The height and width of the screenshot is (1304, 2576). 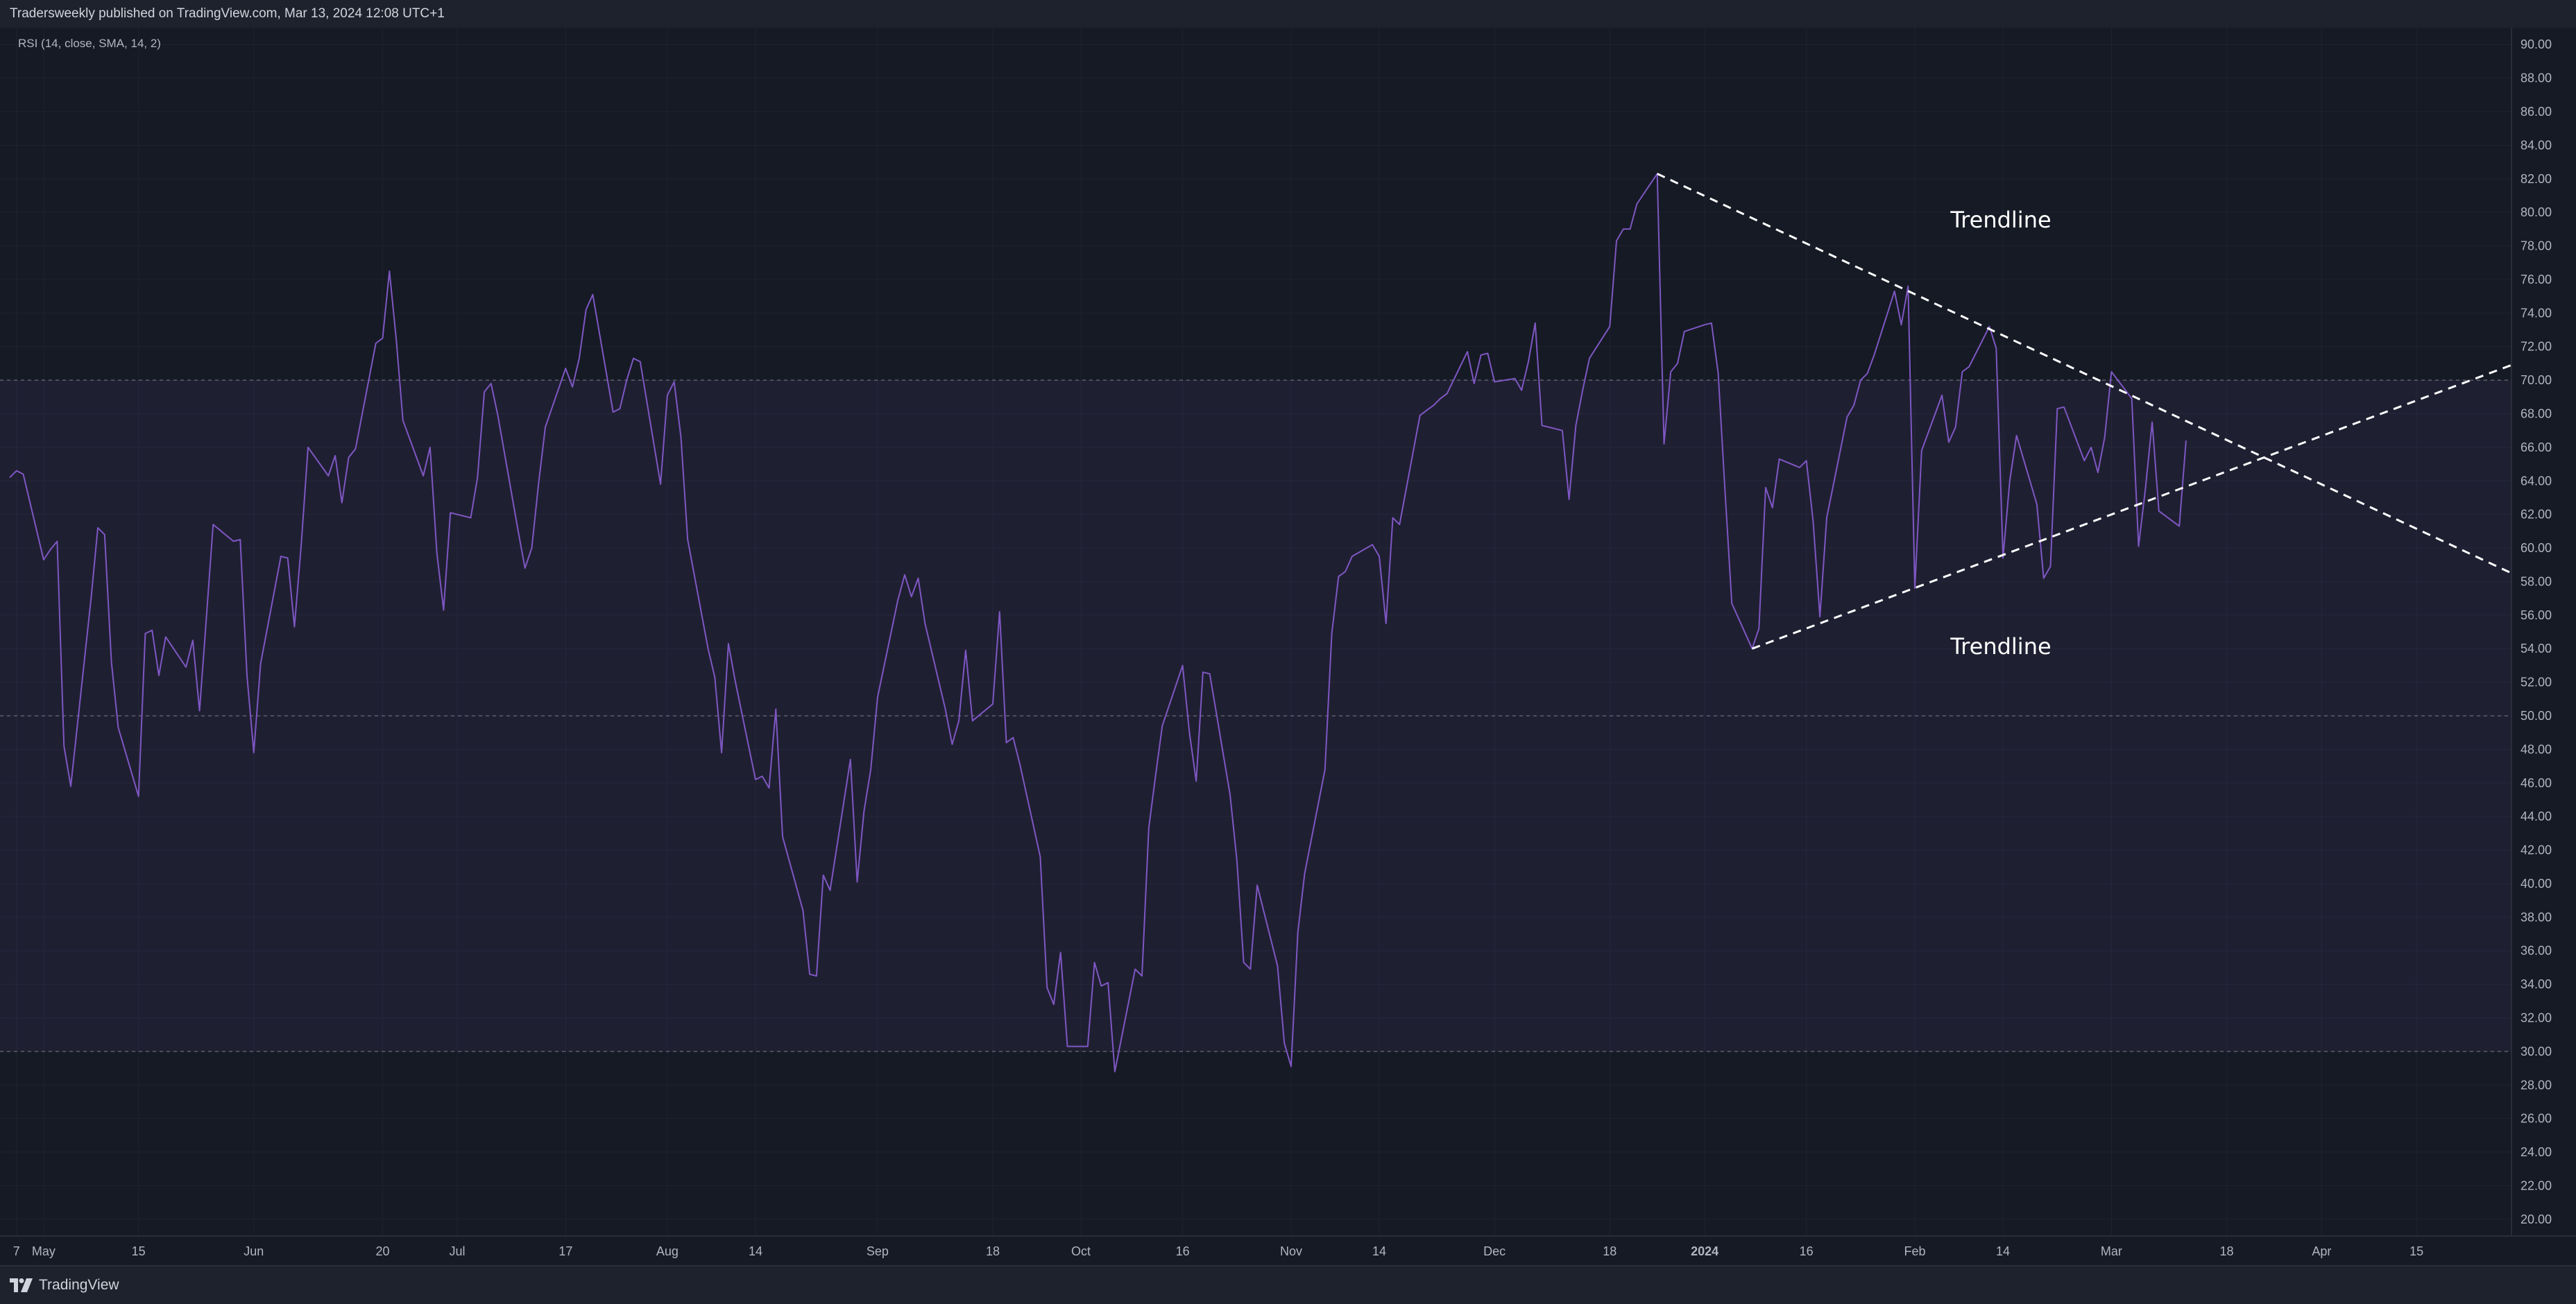 I want to click on y-tick-label: 30.00, so click(x=2536, y=1051).